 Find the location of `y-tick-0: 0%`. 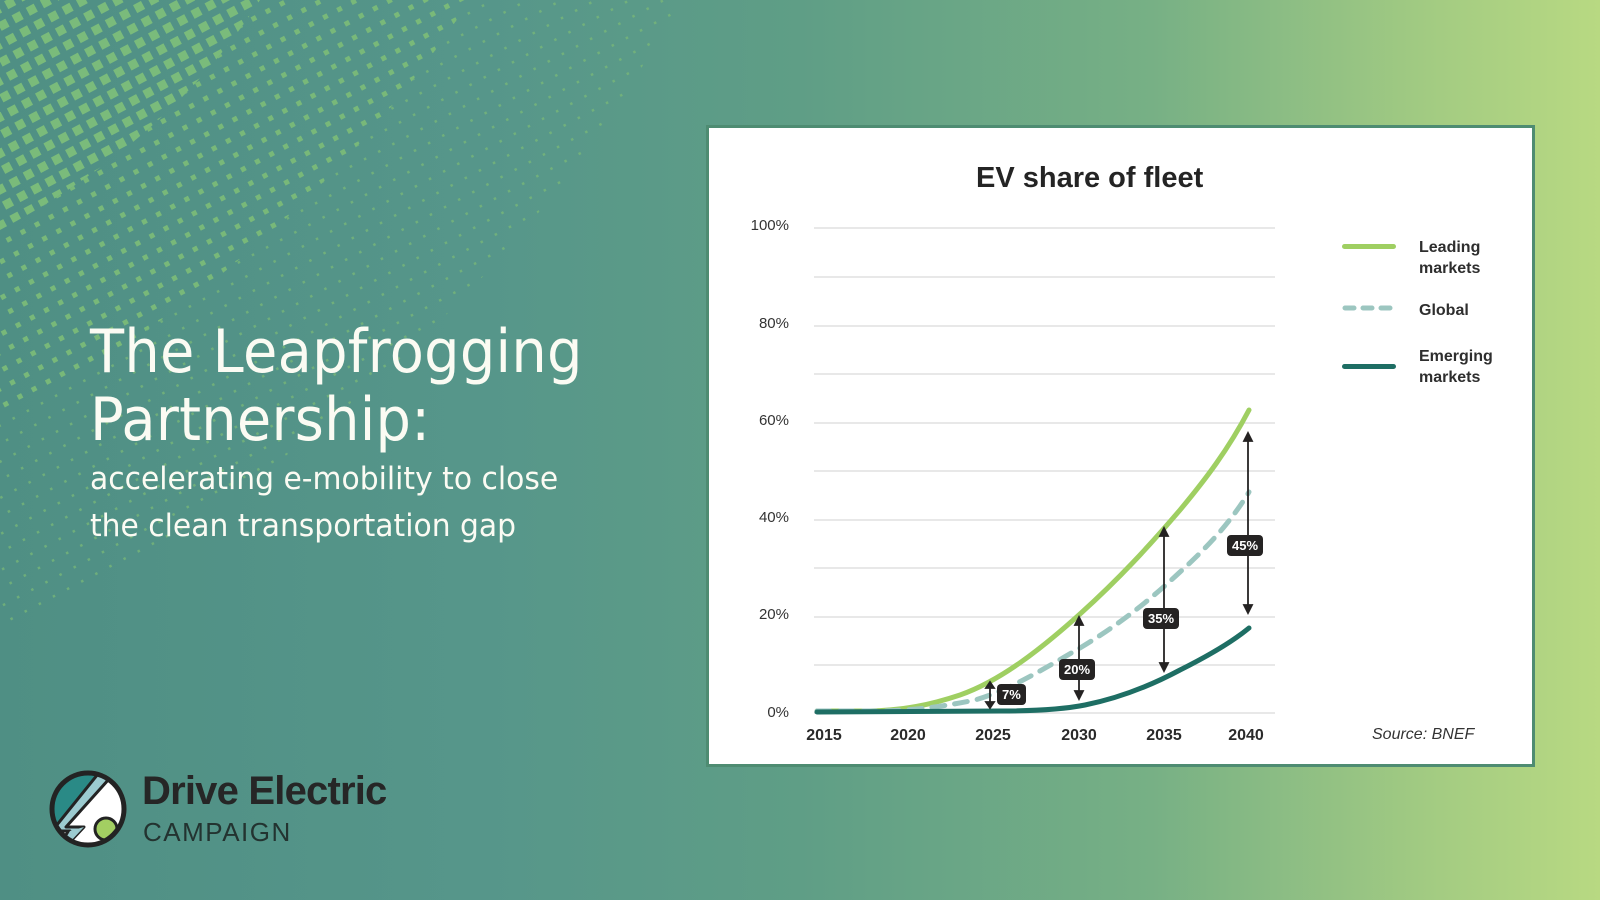

y-tick-0: 0% is located at coordinates (778, 712).